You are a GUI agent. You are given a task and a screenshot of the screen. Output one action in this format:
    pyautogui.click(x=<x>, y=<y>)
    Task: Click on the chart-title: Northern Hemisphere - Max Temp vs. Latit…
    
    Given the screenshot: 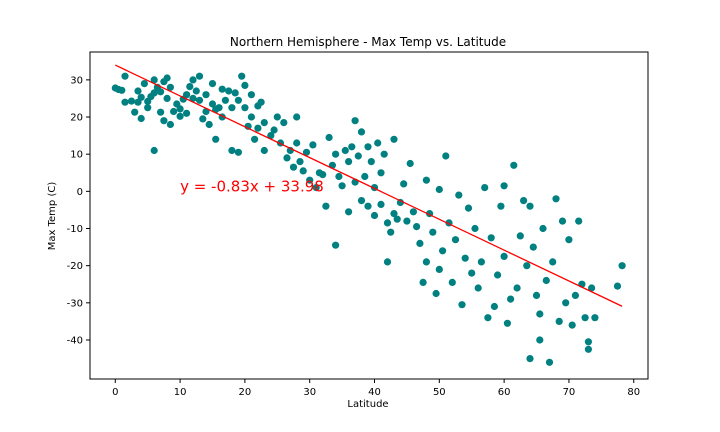 What is the action you would take?
    pyautogui.click(x=368, y=42)
    